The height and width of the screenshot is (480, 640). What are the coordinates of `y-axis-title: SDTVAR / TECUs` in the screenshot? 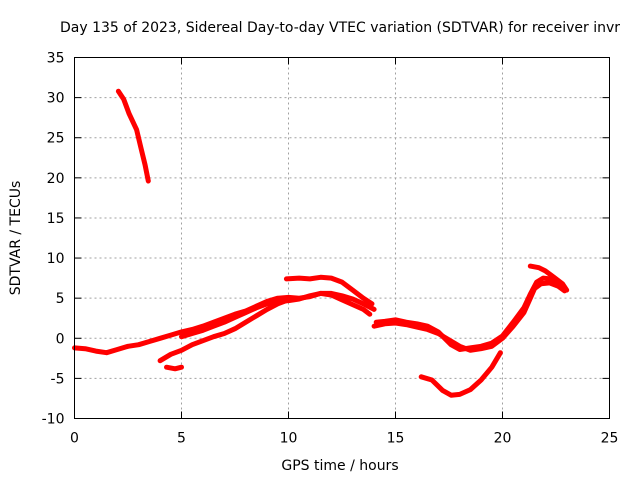 It's located at (16, 238).